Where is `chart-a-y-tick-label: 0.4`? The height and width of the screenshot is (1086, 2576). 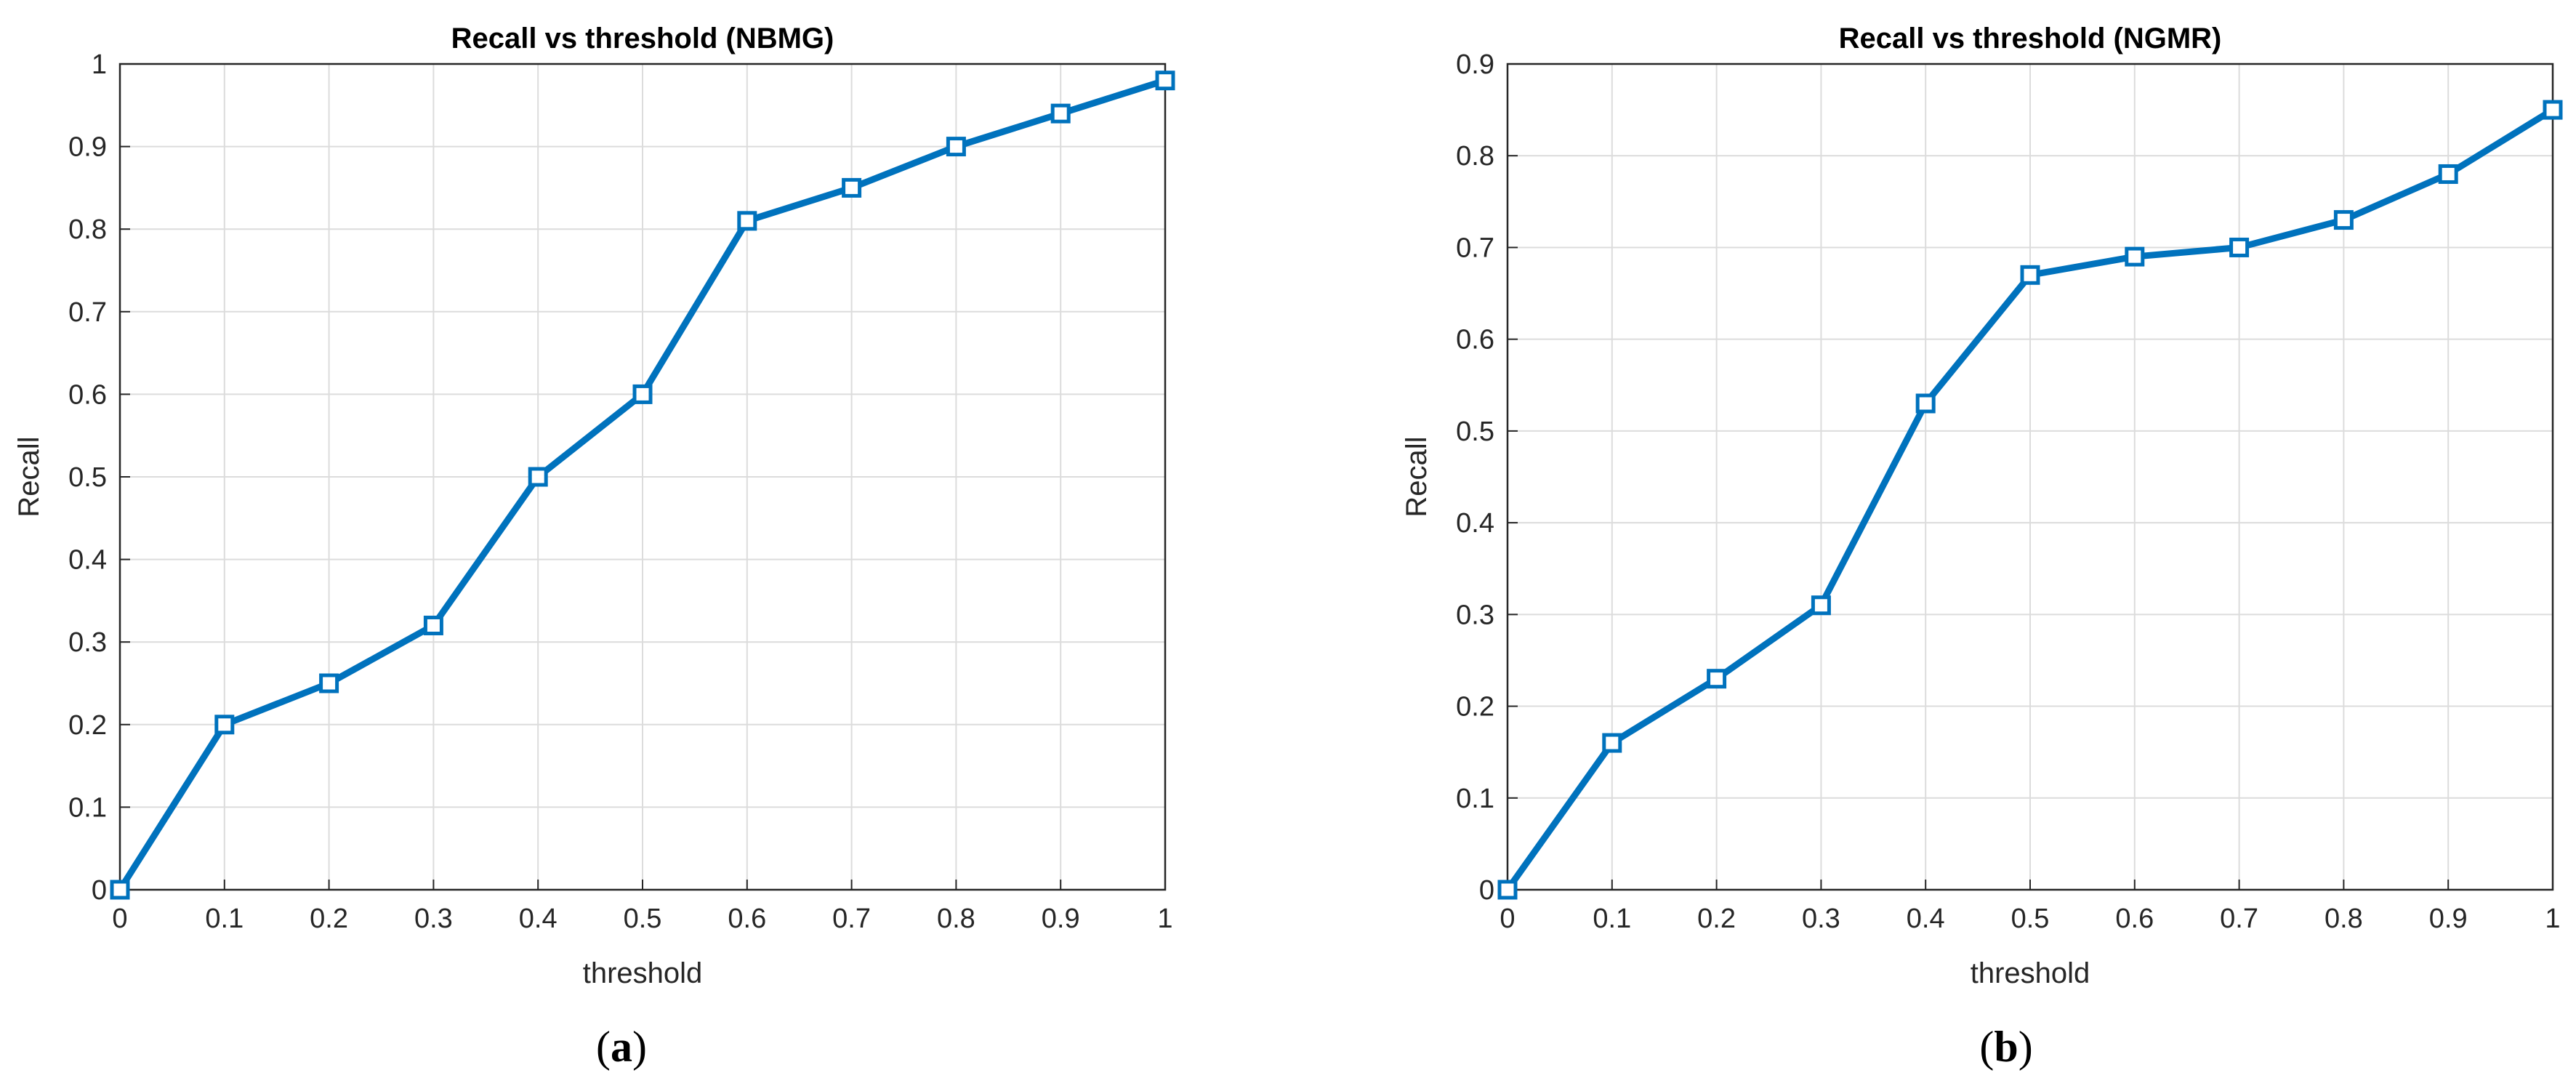
chart-a-y-tick-label: 0.4 is located at coordinates (87, 560).